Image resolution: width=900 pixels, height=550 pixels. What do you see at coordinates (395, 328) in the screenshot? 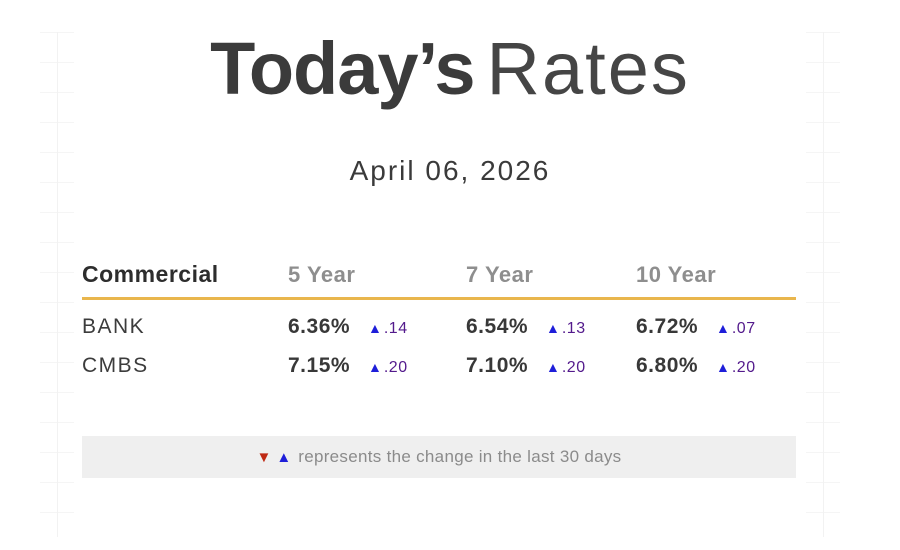
I see `change-value: .14` at bounding box center [395, 328].